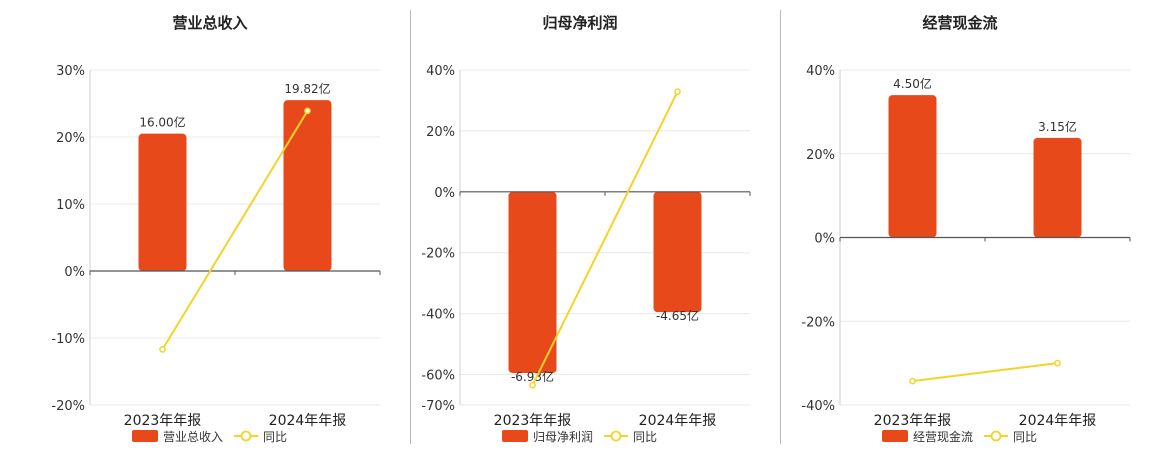  What do you see at coordinates (943, 436) in the screenshot?
I see `legend-bar-label: 经营现金流` at bounding box center [943, 436].